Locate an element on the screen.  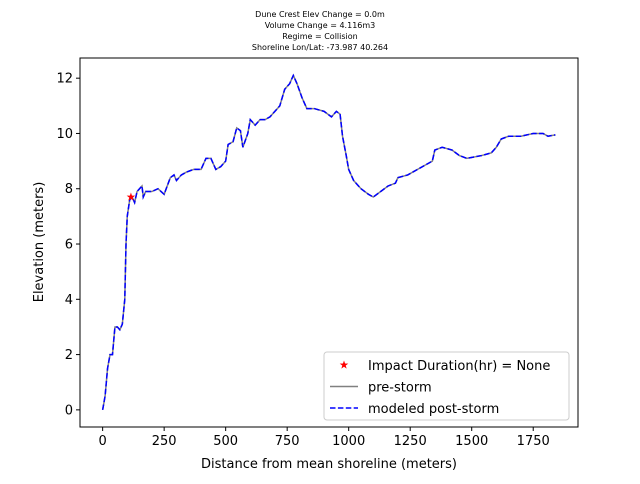
y-tick-label: 6 is located at coordinates (69, 245).